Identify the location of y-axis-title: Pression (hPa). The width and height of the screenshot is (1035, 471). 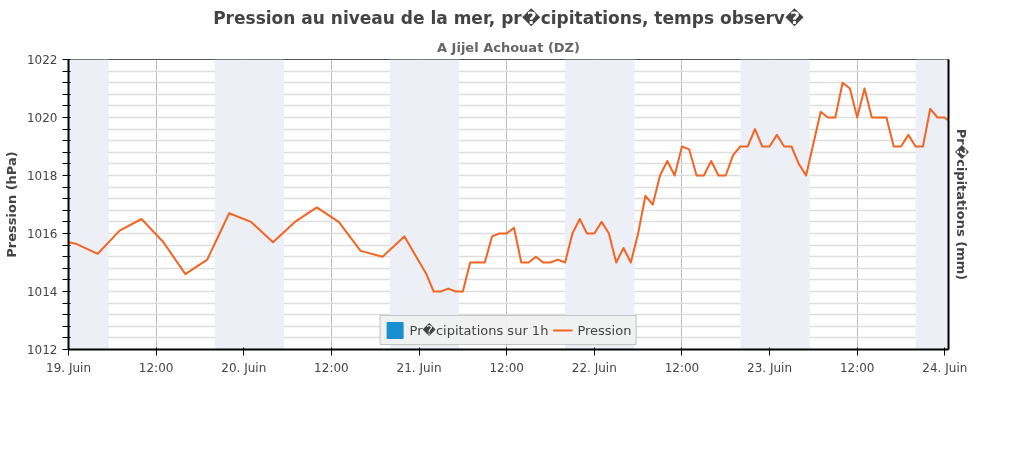
(11, 204).